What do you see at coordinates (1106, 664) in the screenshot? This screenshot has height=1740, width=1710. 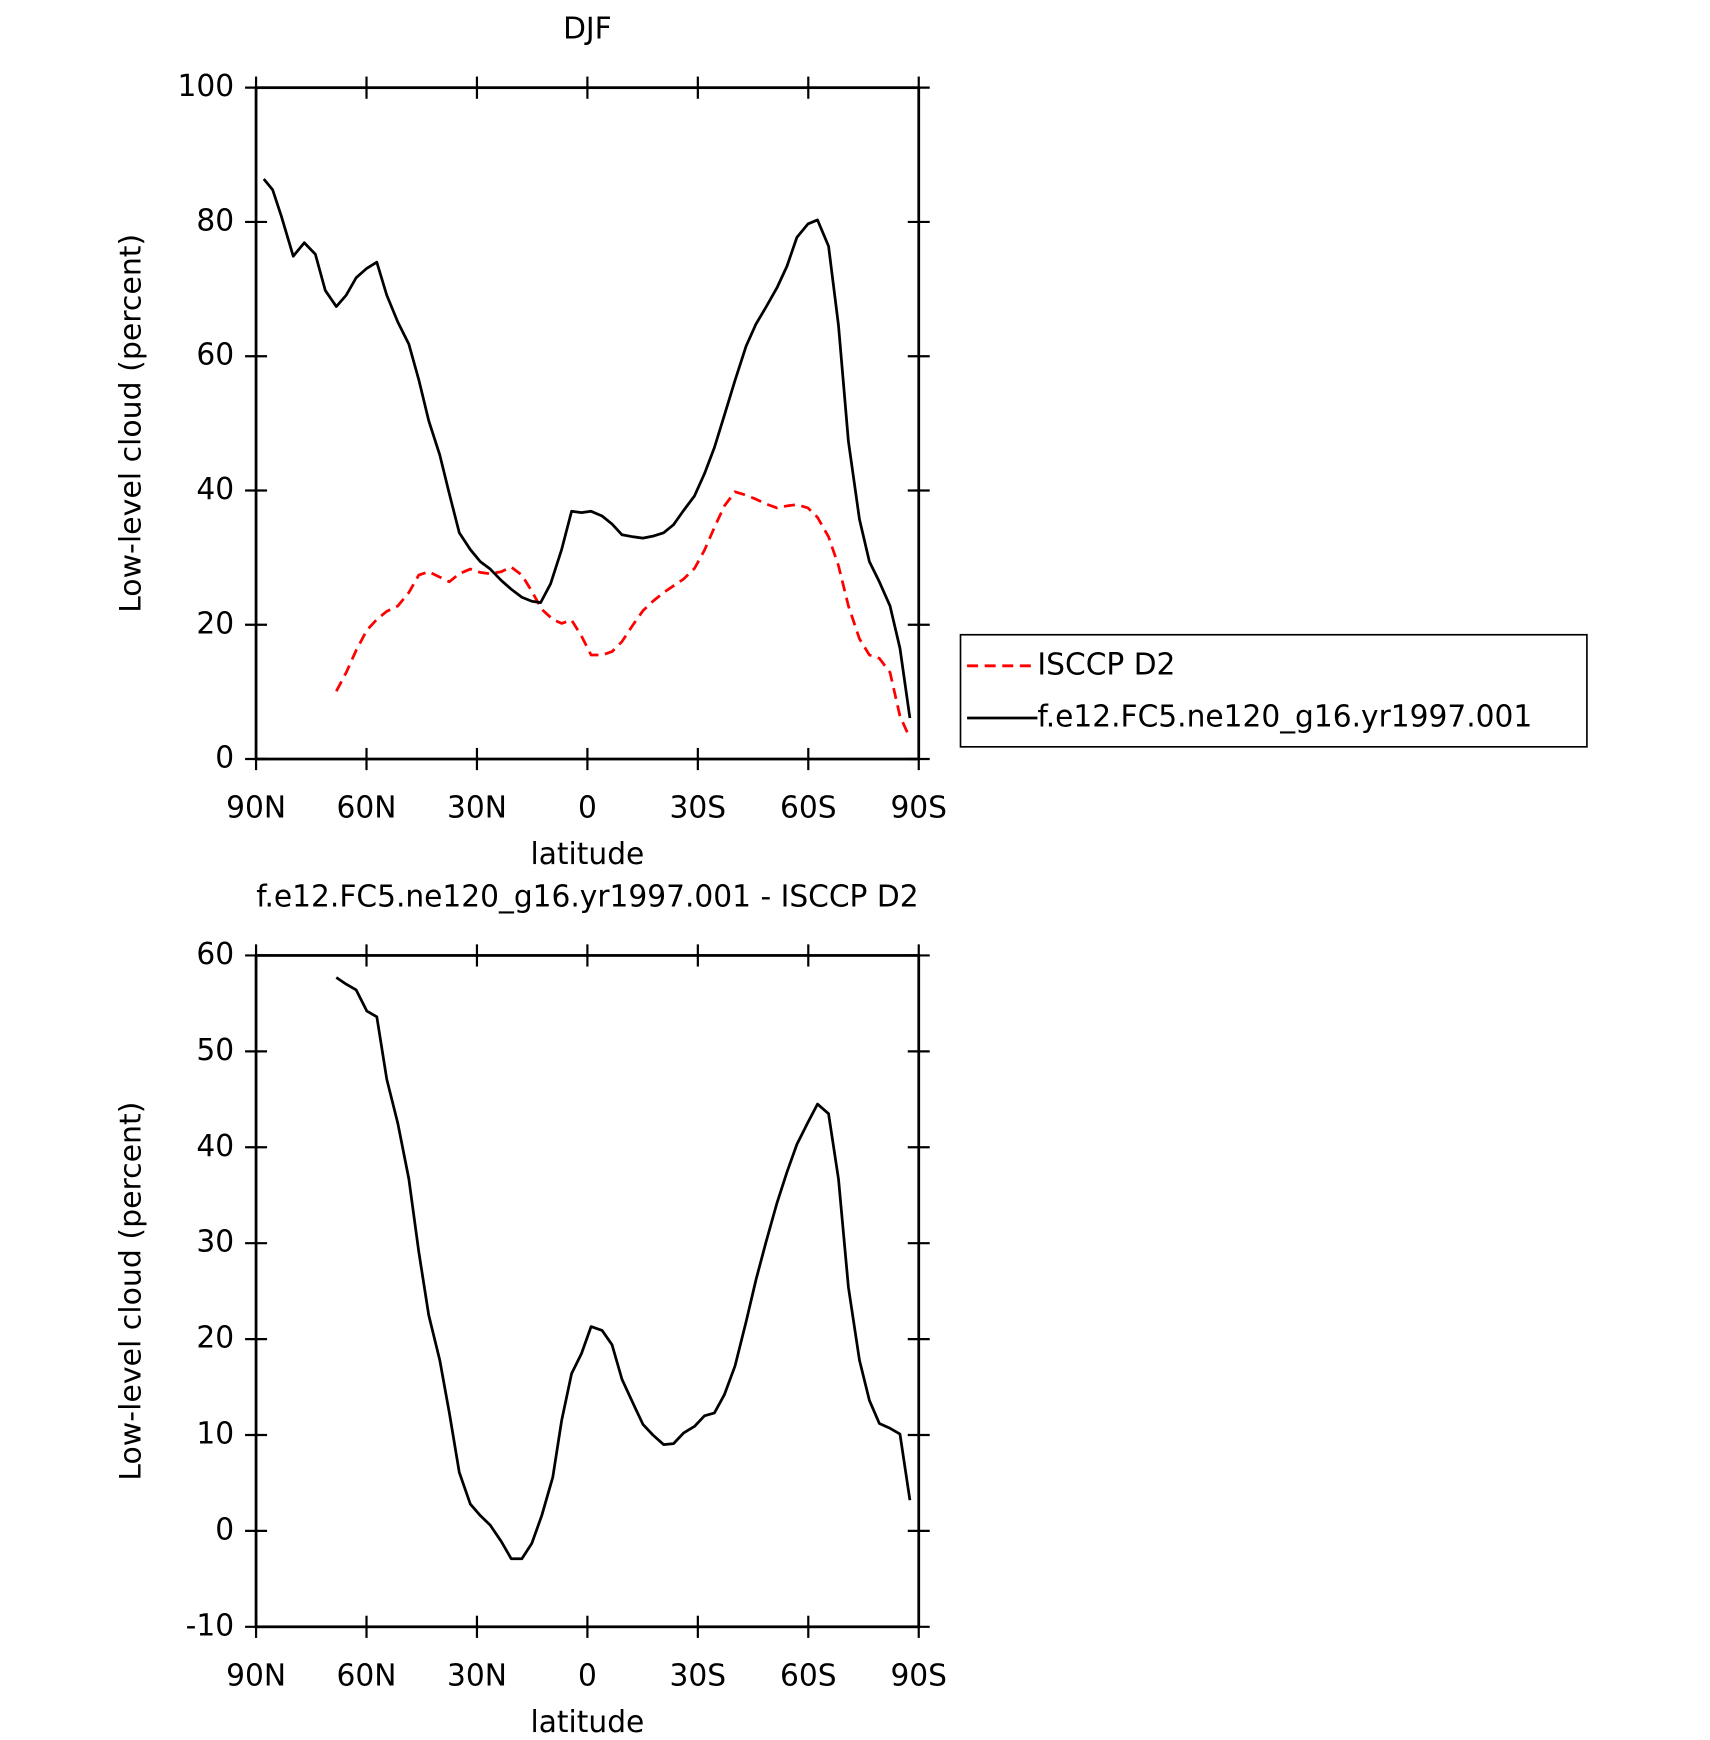 I see `legend-label: ISCCP D2` at bounding box center [1106, 664].